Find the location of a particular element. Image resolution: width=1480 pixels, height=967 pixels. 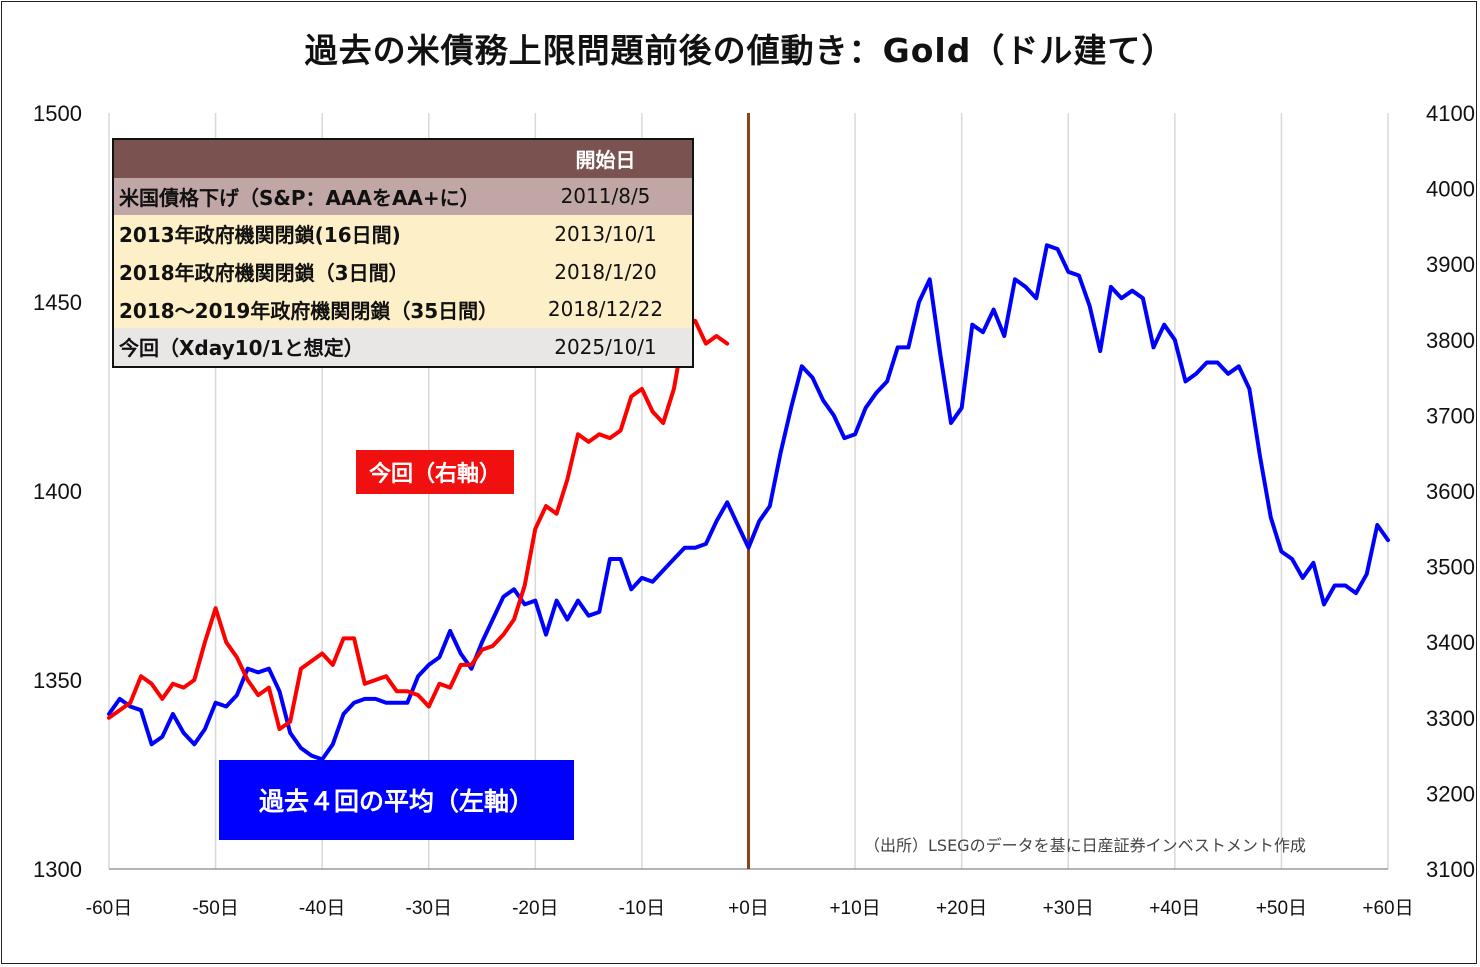

table-row: 2018～2019年政府機関閉鎖（35日間） 2018/12/22 is located at coordinates (403, 309).